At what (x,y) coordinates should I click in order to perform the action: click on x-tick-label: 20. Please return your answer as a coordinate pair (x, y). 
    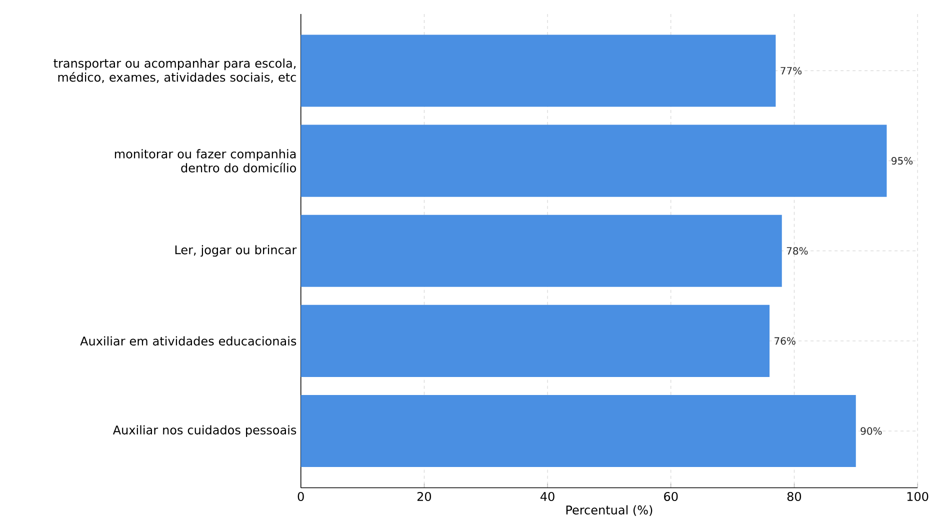
    Looking at the image, I should click on (424, 497).